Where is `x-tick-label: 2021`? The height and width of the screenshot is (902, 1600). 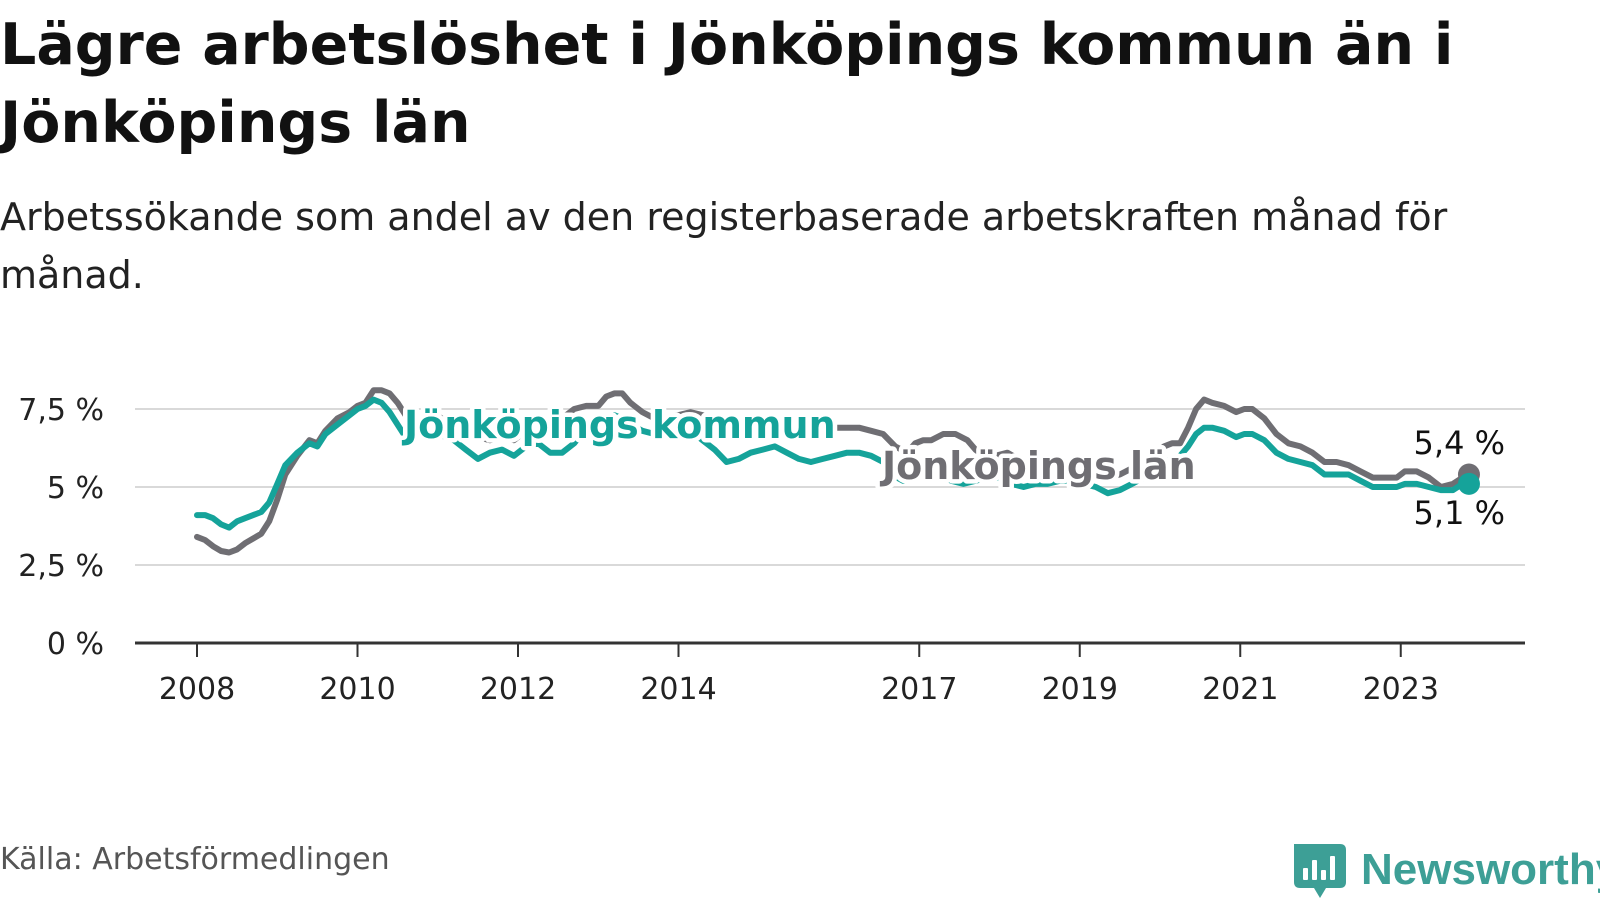
x-tick-label: 2021 is located at coordinates (1240, 689).